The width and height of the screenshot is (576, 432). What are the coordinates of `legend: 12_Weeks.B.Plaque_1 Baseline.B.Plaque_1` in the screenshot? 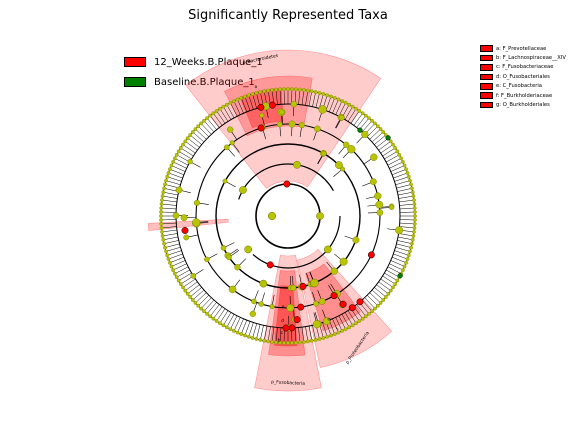 It's located at (193, 72).